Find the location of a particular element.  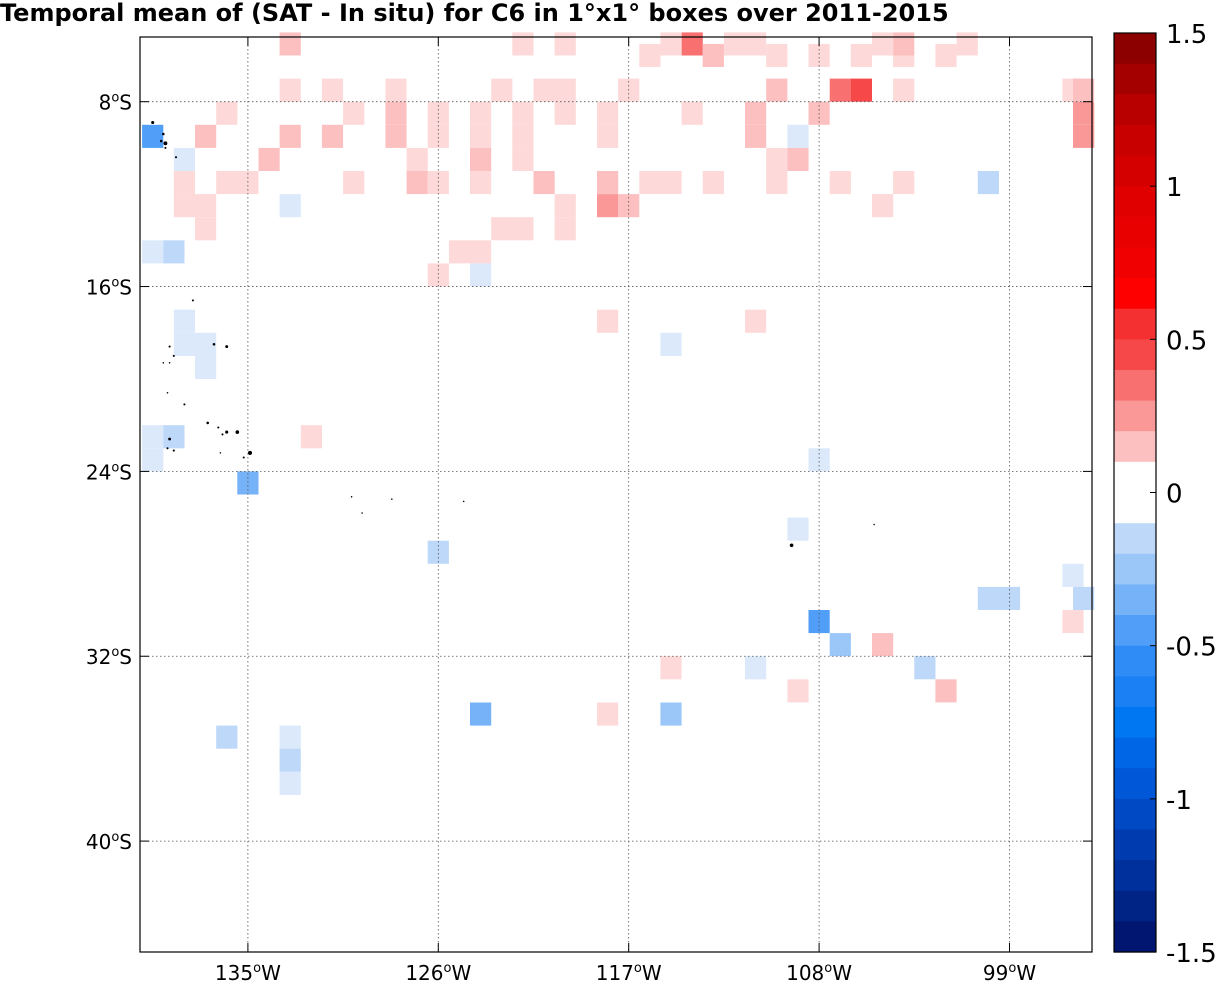

colorbar-tick-label: 0 is located at coordinates (1174, 495).